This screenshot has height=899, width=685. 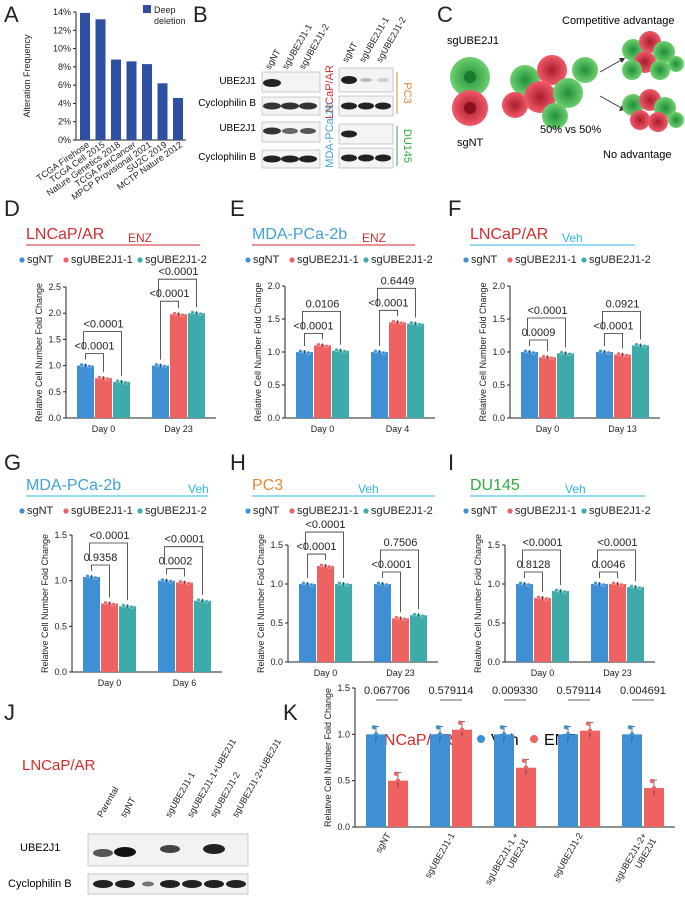 What do you see at coordinates (60, 626) in the screenshot?
I see `y-tick-label: 0.5` at bounding box center [60, 626].